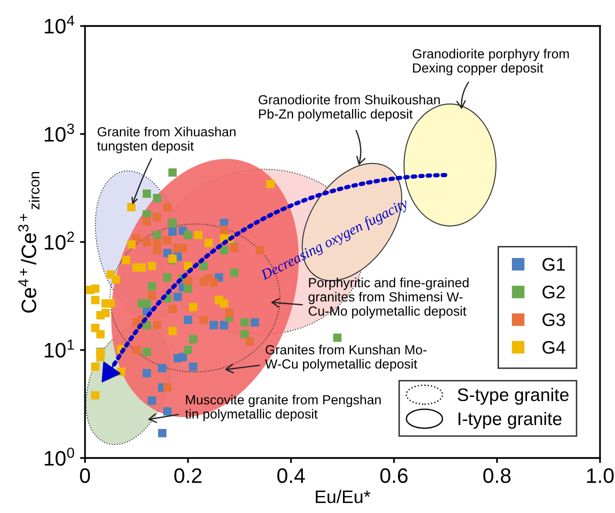 This screenshot has height=513, width=615. Describe the element at coordinates (59, 25) in the screenshot. I see `y-tick-label: 10$^{4}$` at that location.